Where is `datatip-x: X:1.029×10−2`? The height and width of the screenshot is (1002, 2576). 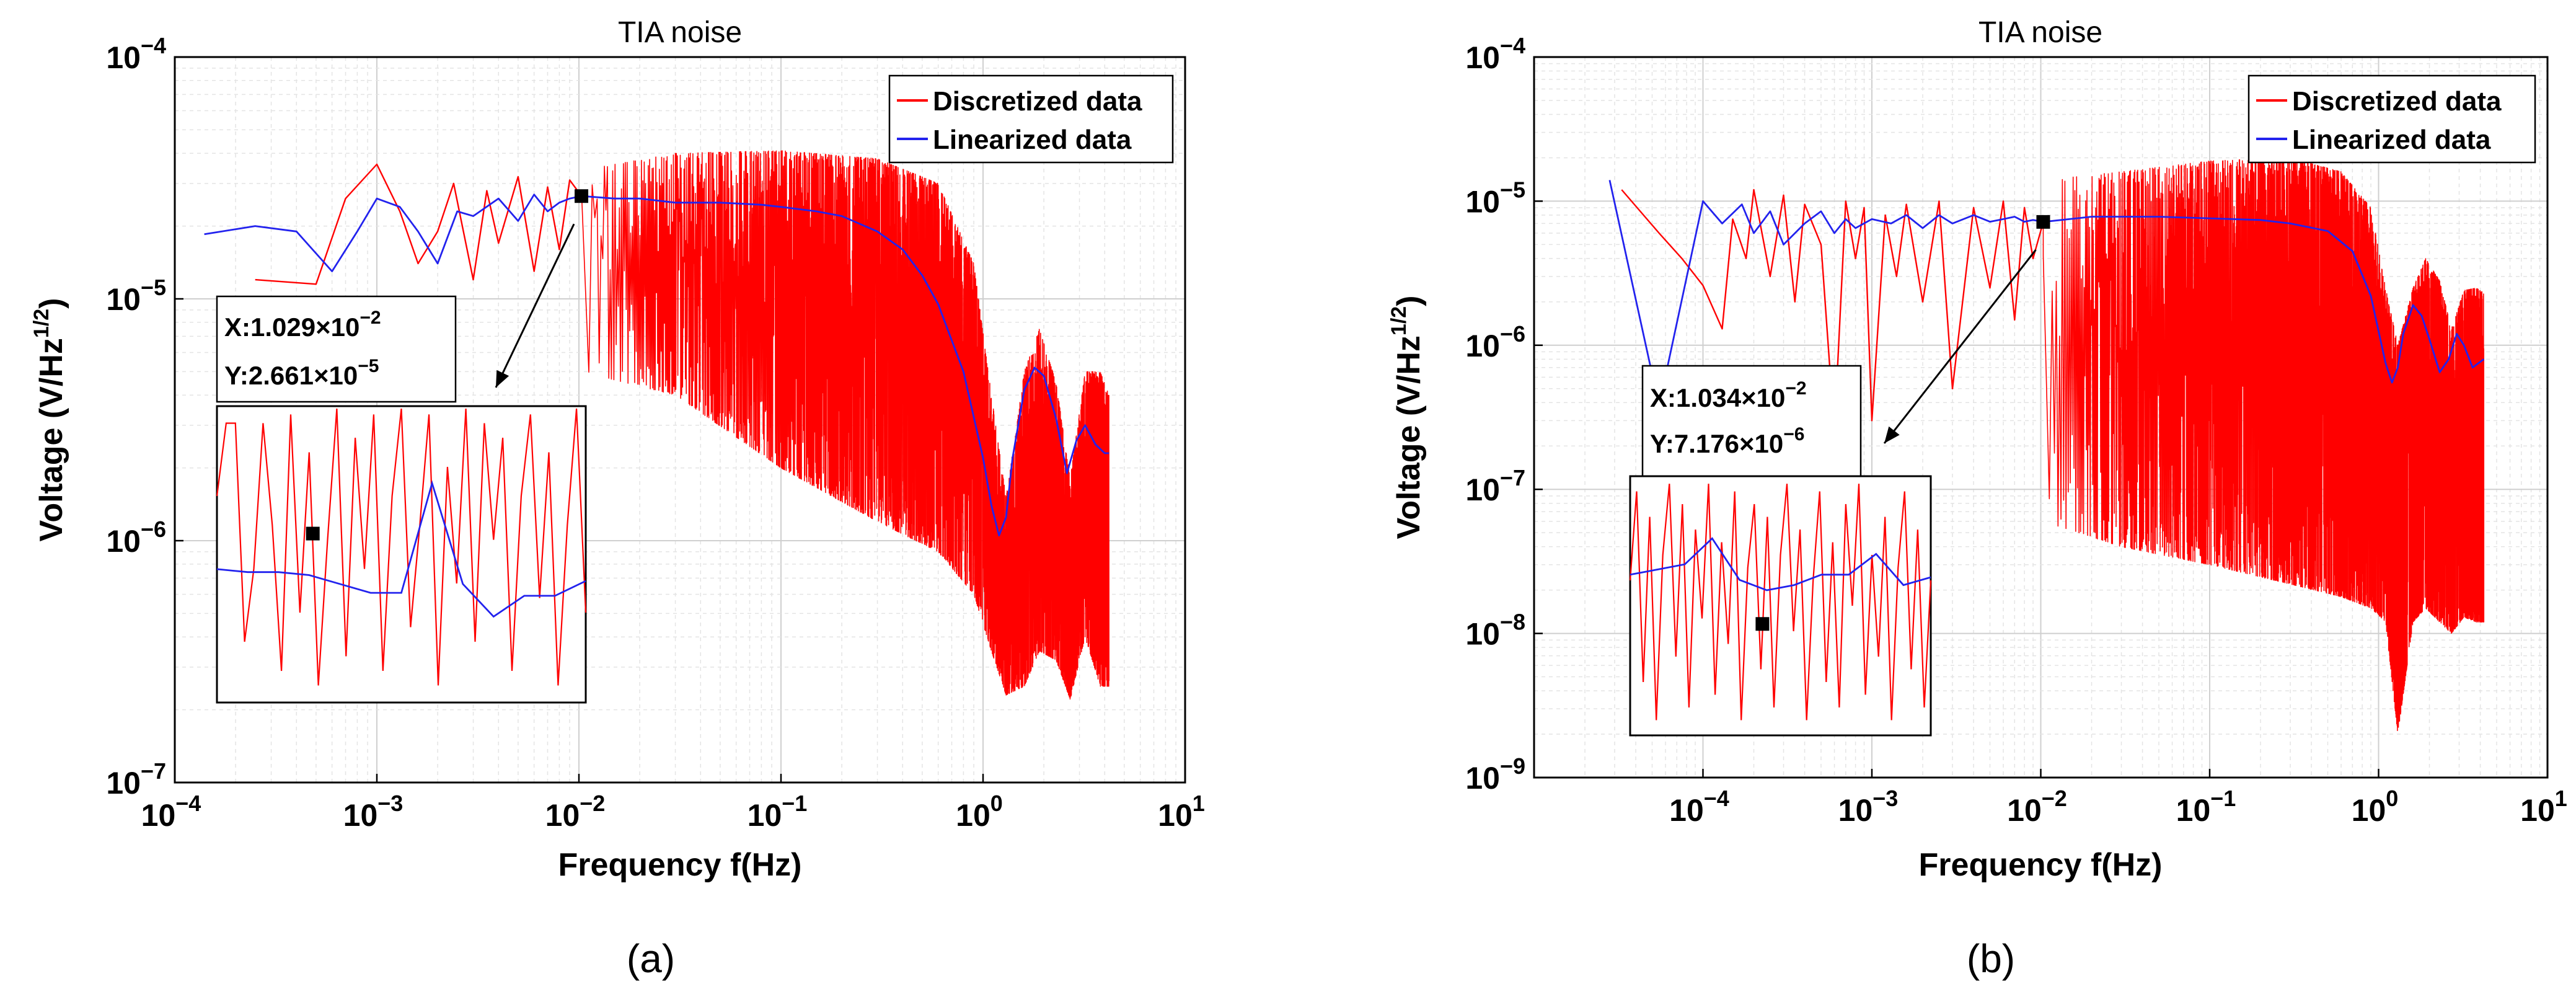
datatip-x: X:1.029×10−2 is located at coordinates (302, 325).